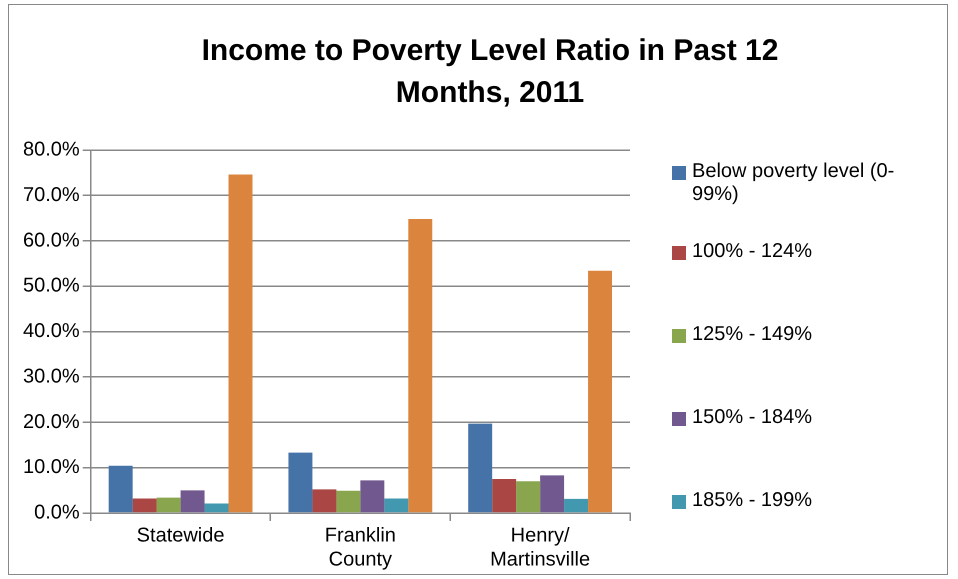  What do you see at coordinates (360, 547) in the screenshot?
I see `x-tick-label: Franklin County` at bounding box center [360, 547].